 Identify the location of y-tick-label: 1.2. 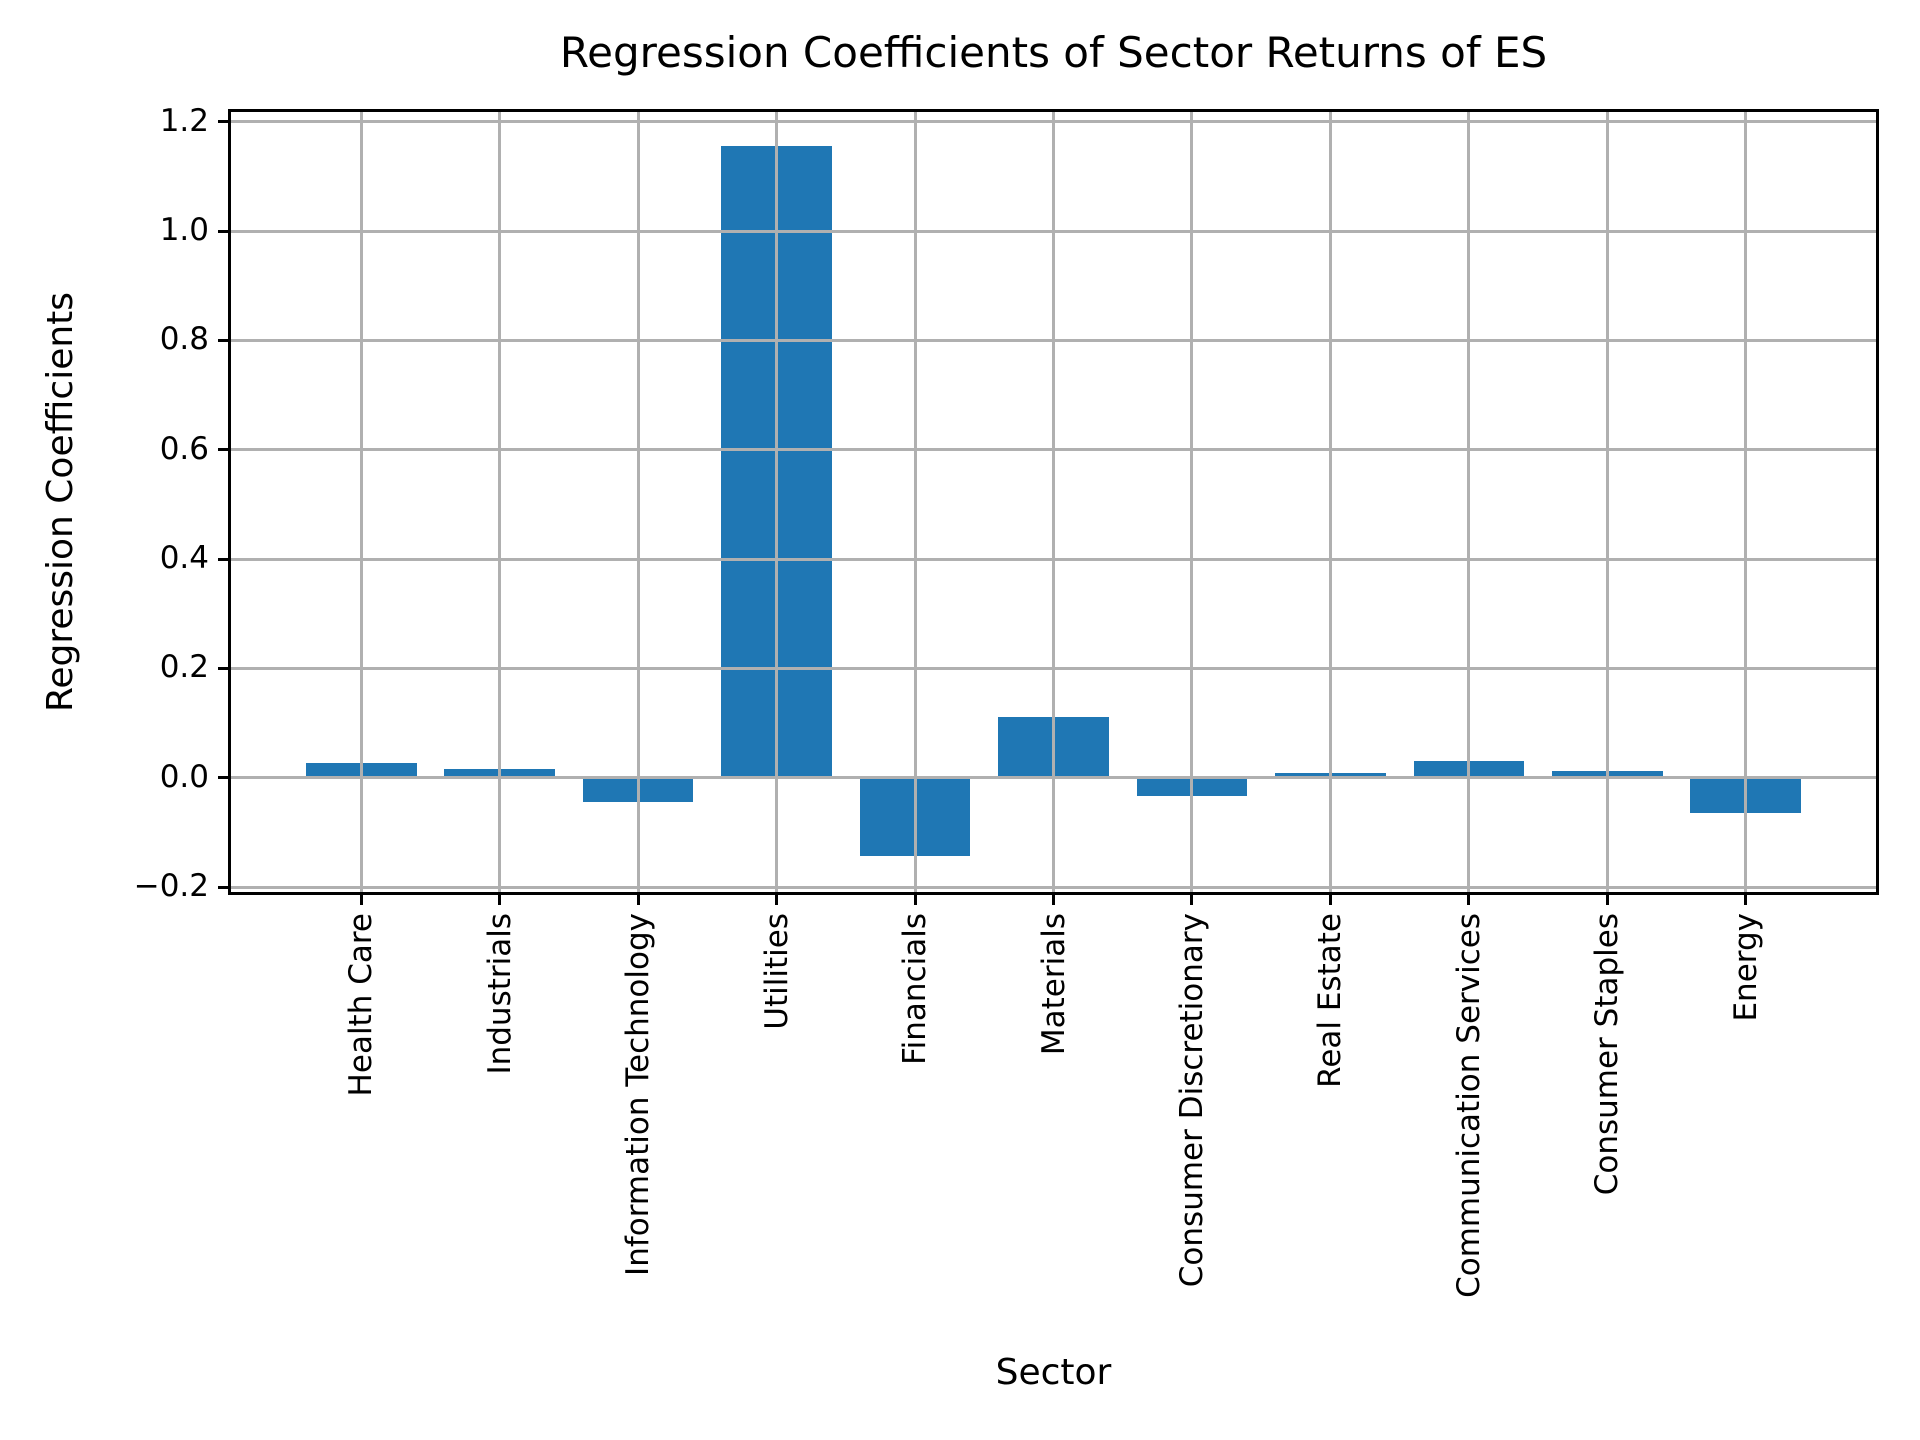
(184, 120).